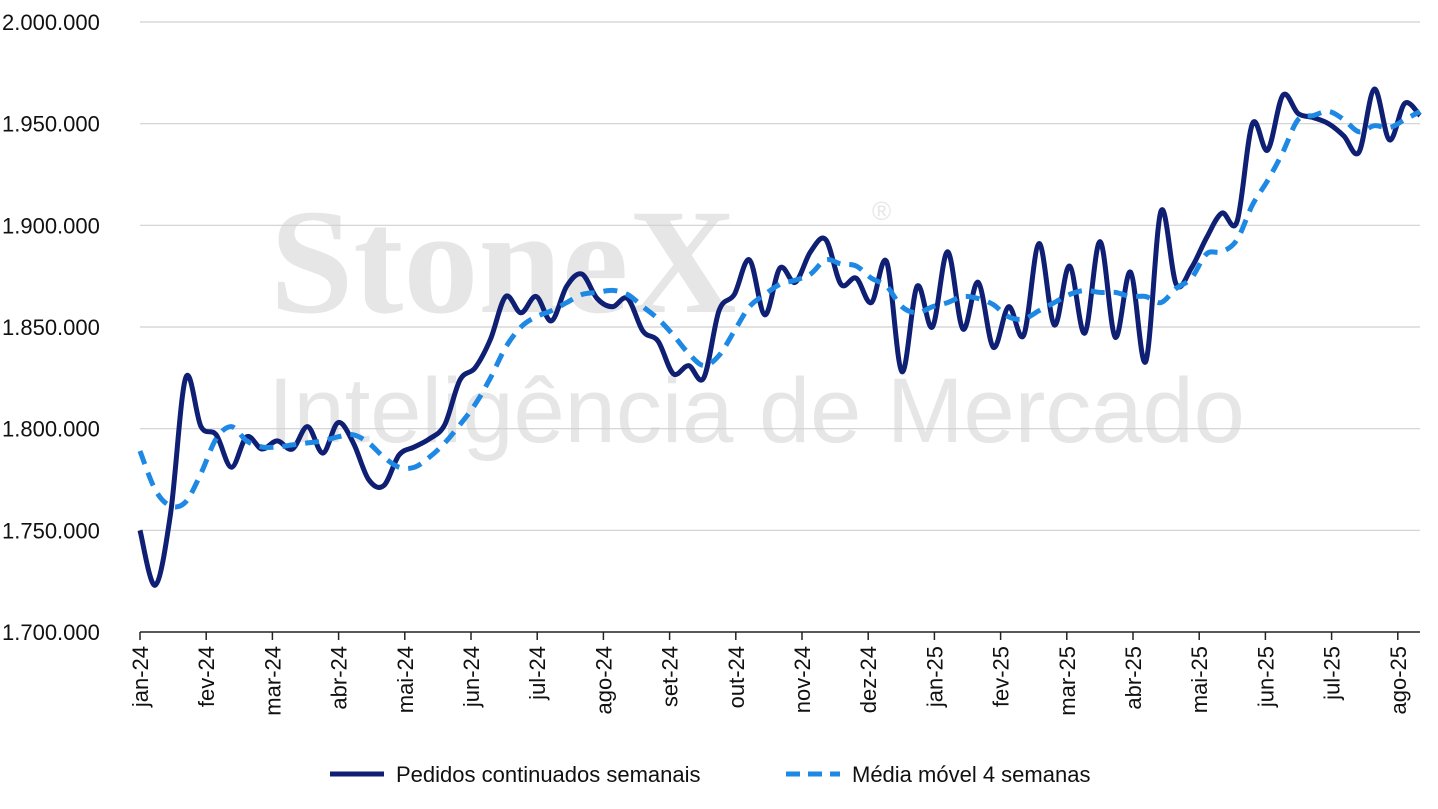  Describe the element at coordinates (471, 677) in the screenshot. I see `x-tick-label: jun-24` at that location.